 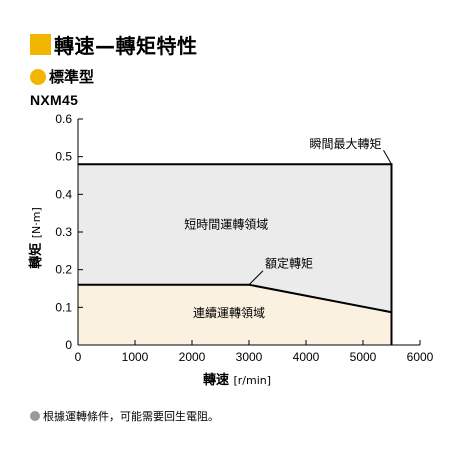 I want to click on x-tick-label: 5000, so click(x=363, y=357).